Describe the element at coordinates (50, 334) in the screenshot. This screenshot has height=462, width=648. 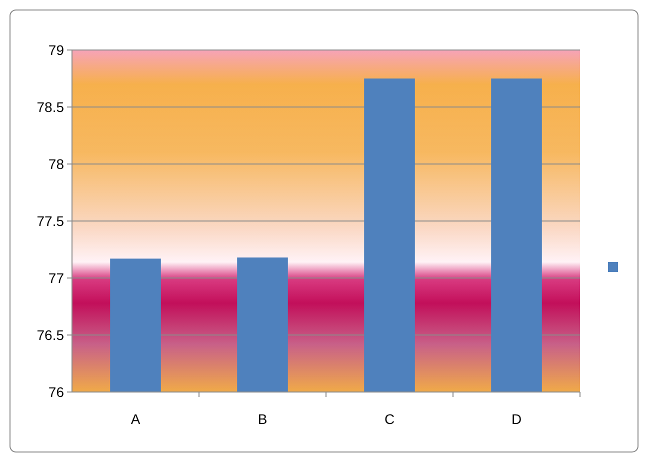
I see `y-tick-label: 76.5` at that location.